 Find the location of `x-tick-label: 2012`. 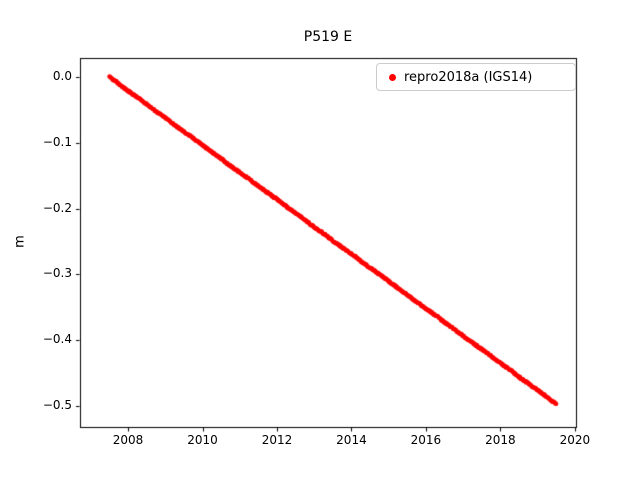

x-tick-label: 2012 is located at coordinates (277, 440).